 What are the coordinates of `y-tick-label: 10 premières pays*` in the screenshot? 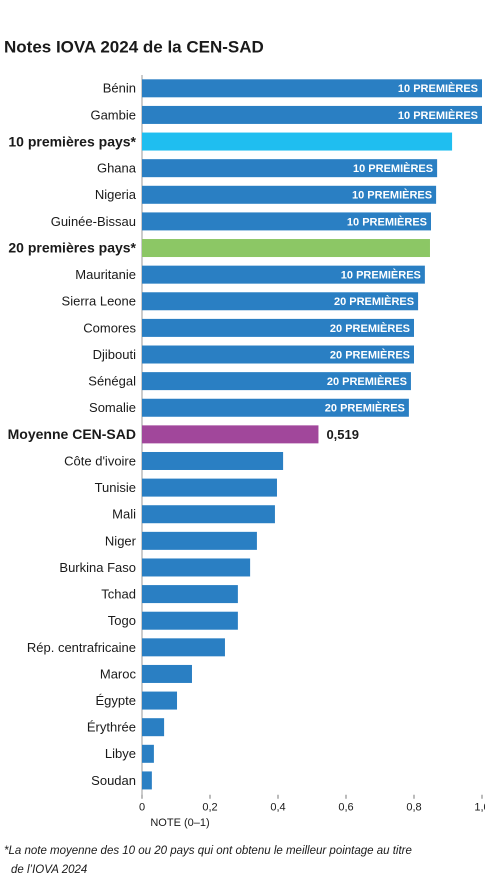 It's located at (72, 141).